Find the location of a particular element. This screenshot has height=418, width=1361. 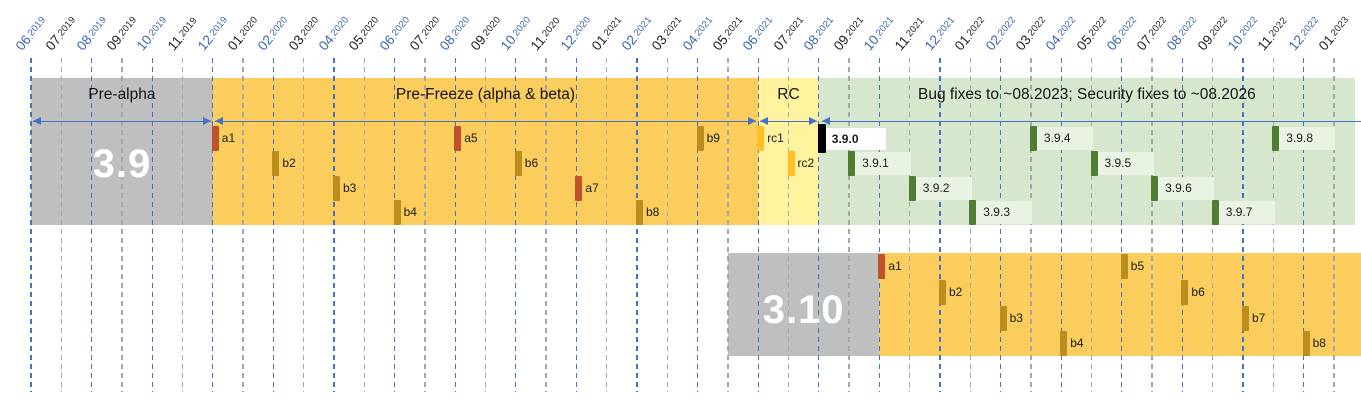

release-tick-b5 is located at coordinates (1124, 266).